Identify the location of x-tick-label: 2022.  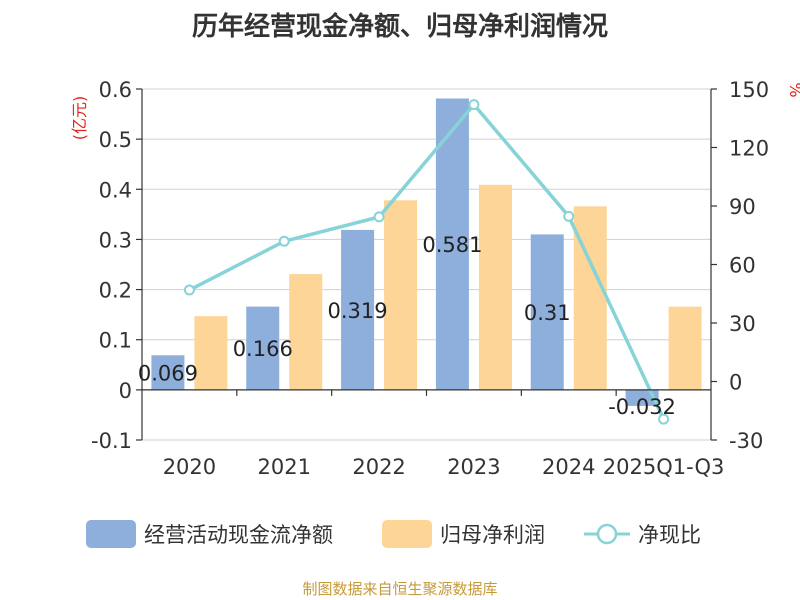
(378, 467).